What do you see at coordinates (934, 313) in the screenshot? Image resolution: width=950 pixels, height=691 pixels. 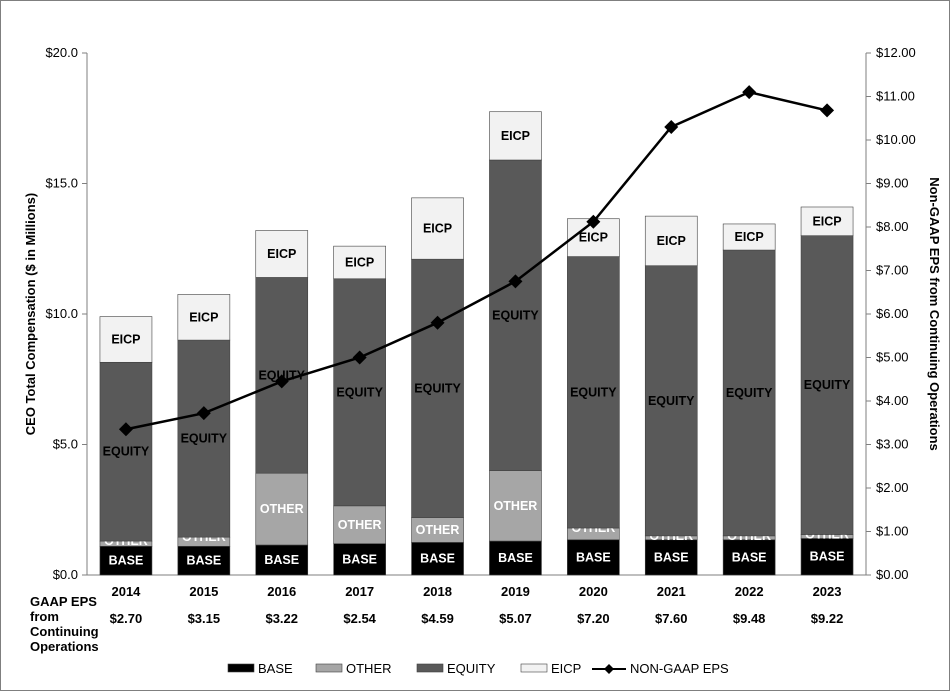 I see `right-axis-title: Non-GAAP EPS from Continuing Operations` at bounding box center [934, 313].